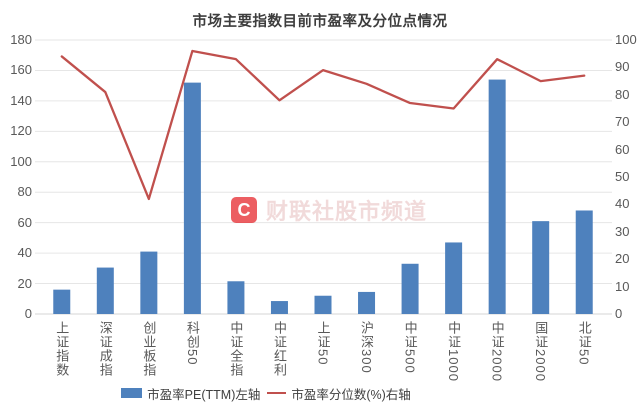 The width and height of the screenshot is (640, 408). What do you see at coordinates (622, 122) in the screenshot?
I see `right-axis-tick-label: 70` at bounding box center [622, 122].